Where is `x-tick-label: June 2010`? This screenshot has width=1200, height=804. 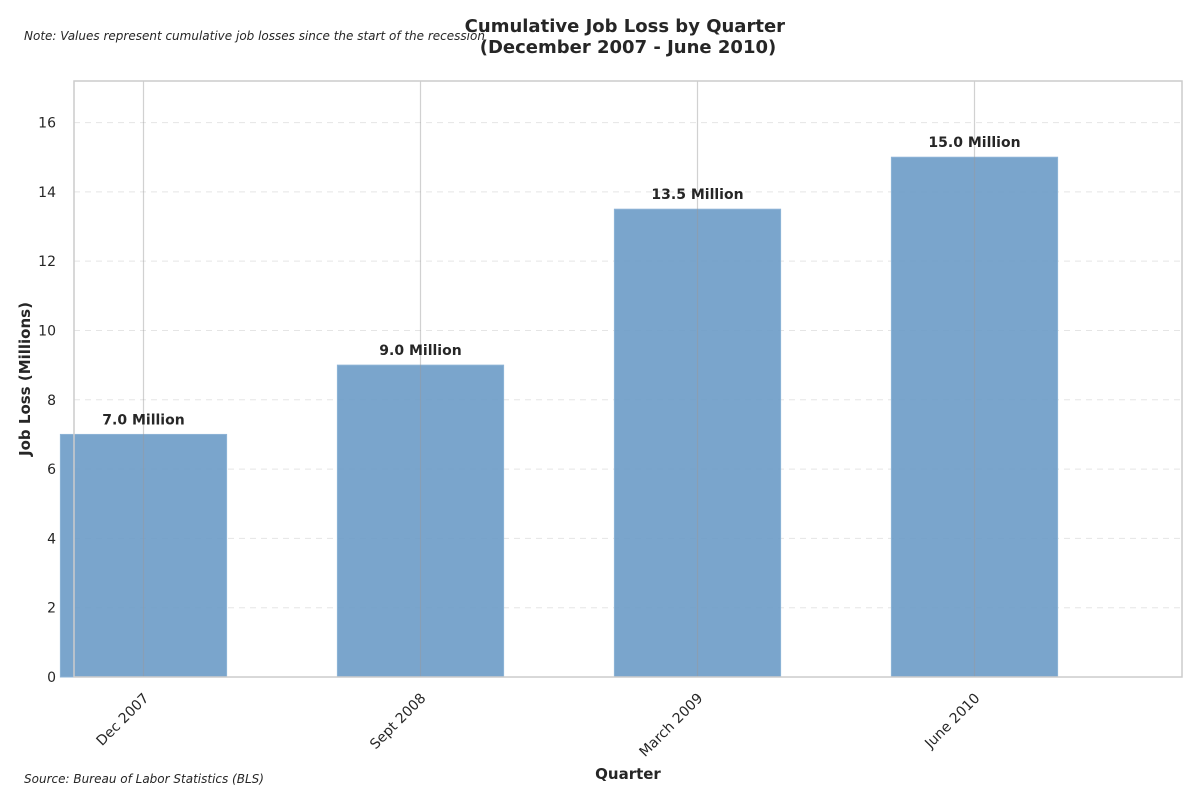 x-tick-label: June 2010 is located at coordinates (952, 722).